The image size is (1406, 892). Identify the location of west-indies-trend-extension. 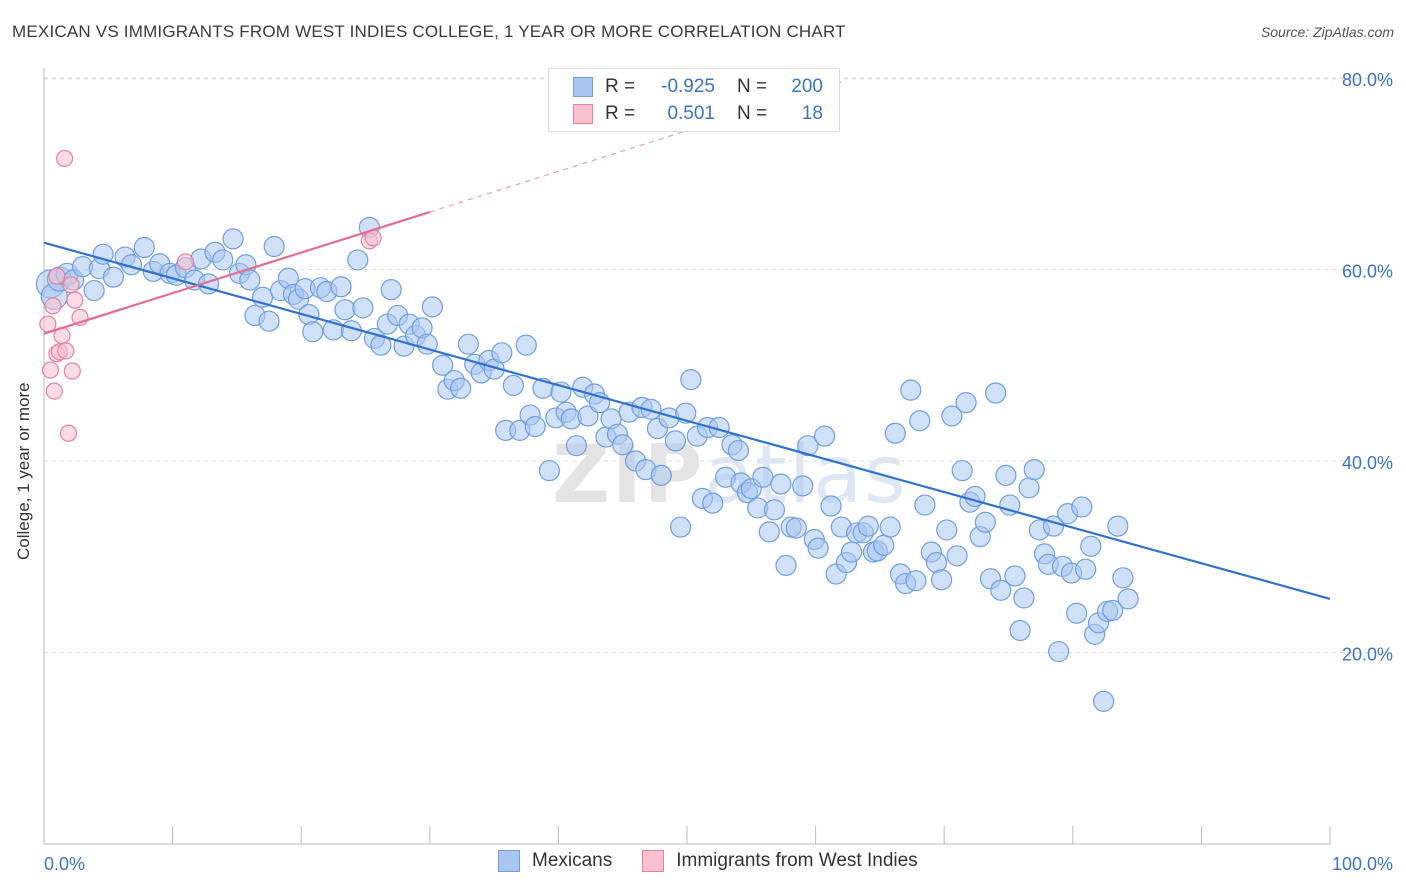
(635, 147).